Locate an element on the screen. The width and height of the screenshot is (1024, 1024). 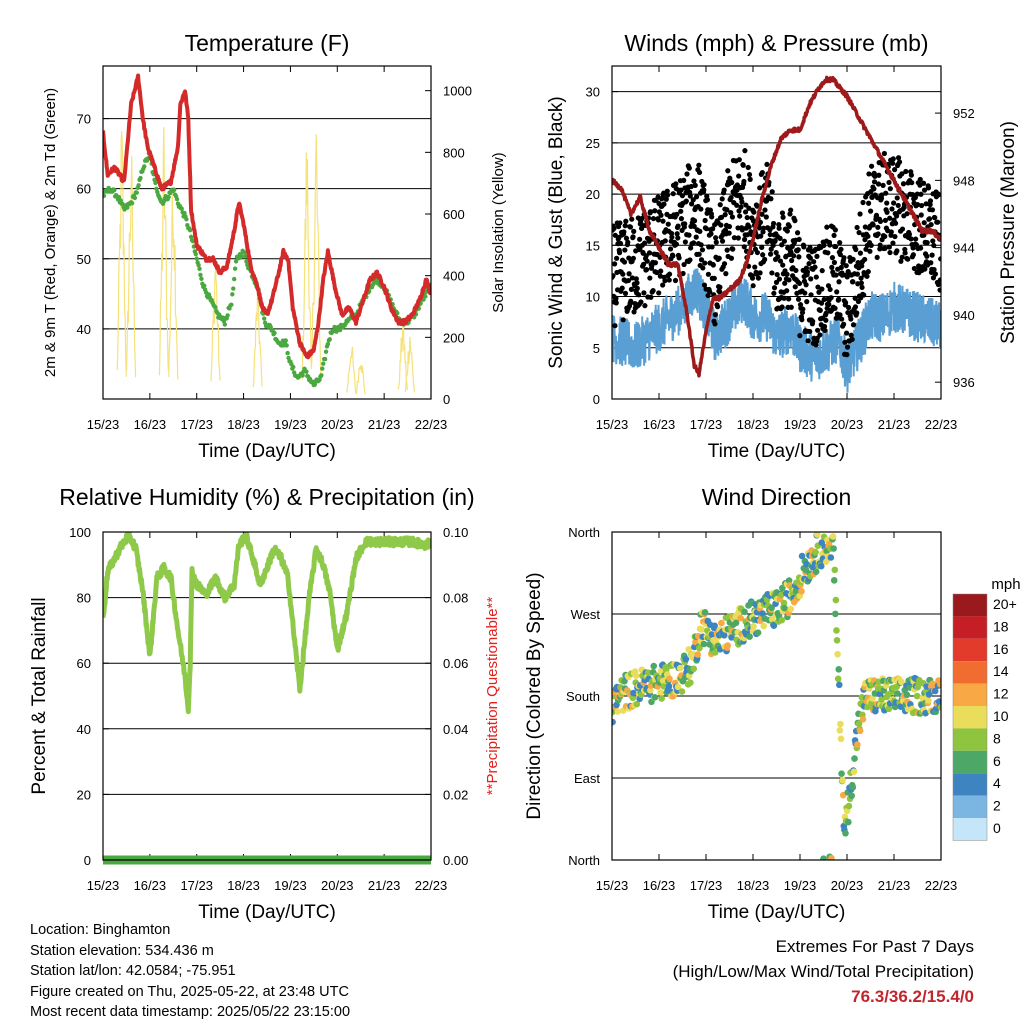
y-tick-label: 80 is located at coordinates (84, 598).